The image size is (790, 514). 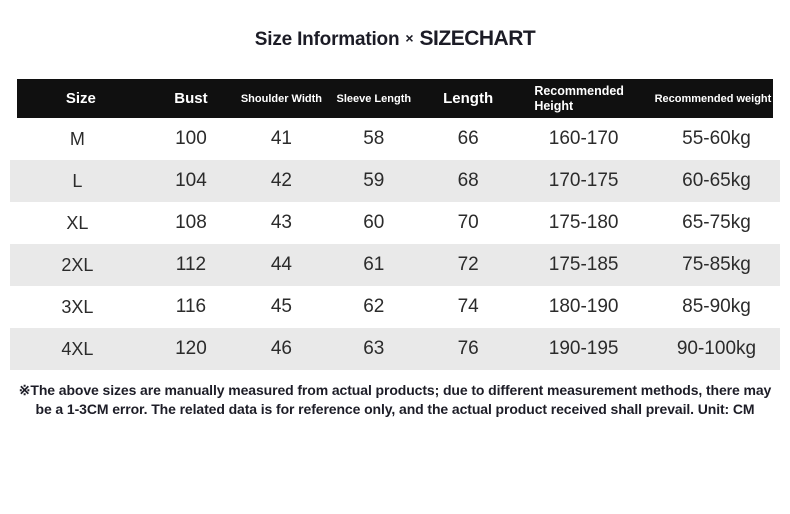 What do you see at coordinates (191, 307) in the screenshot?
I see `cell-bust: 116` at bounding box center [191, 307].